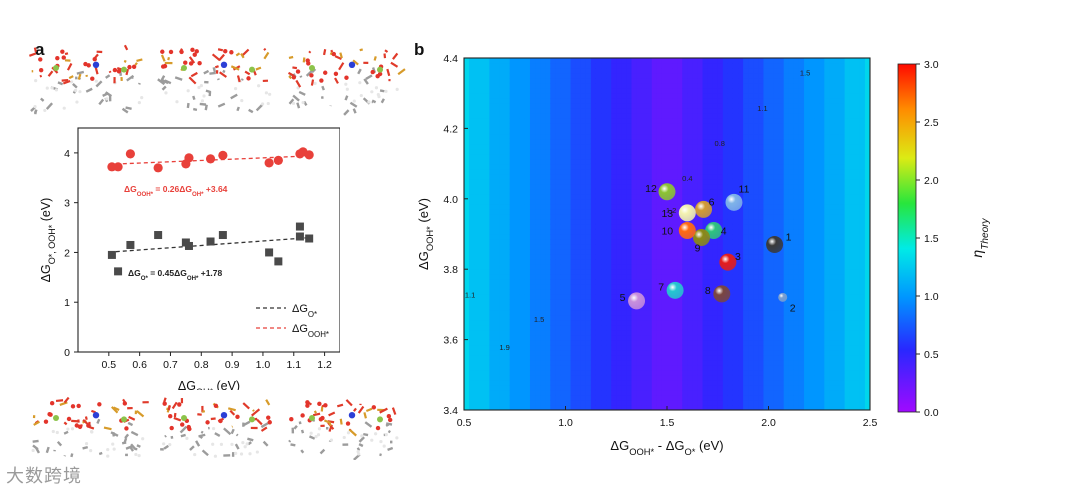 This screenshot has height=499, width=1077. Describe the element at coordinates (931, 123) in the screenshot. I see `colorbar-tick-label: 2.5` at that location.